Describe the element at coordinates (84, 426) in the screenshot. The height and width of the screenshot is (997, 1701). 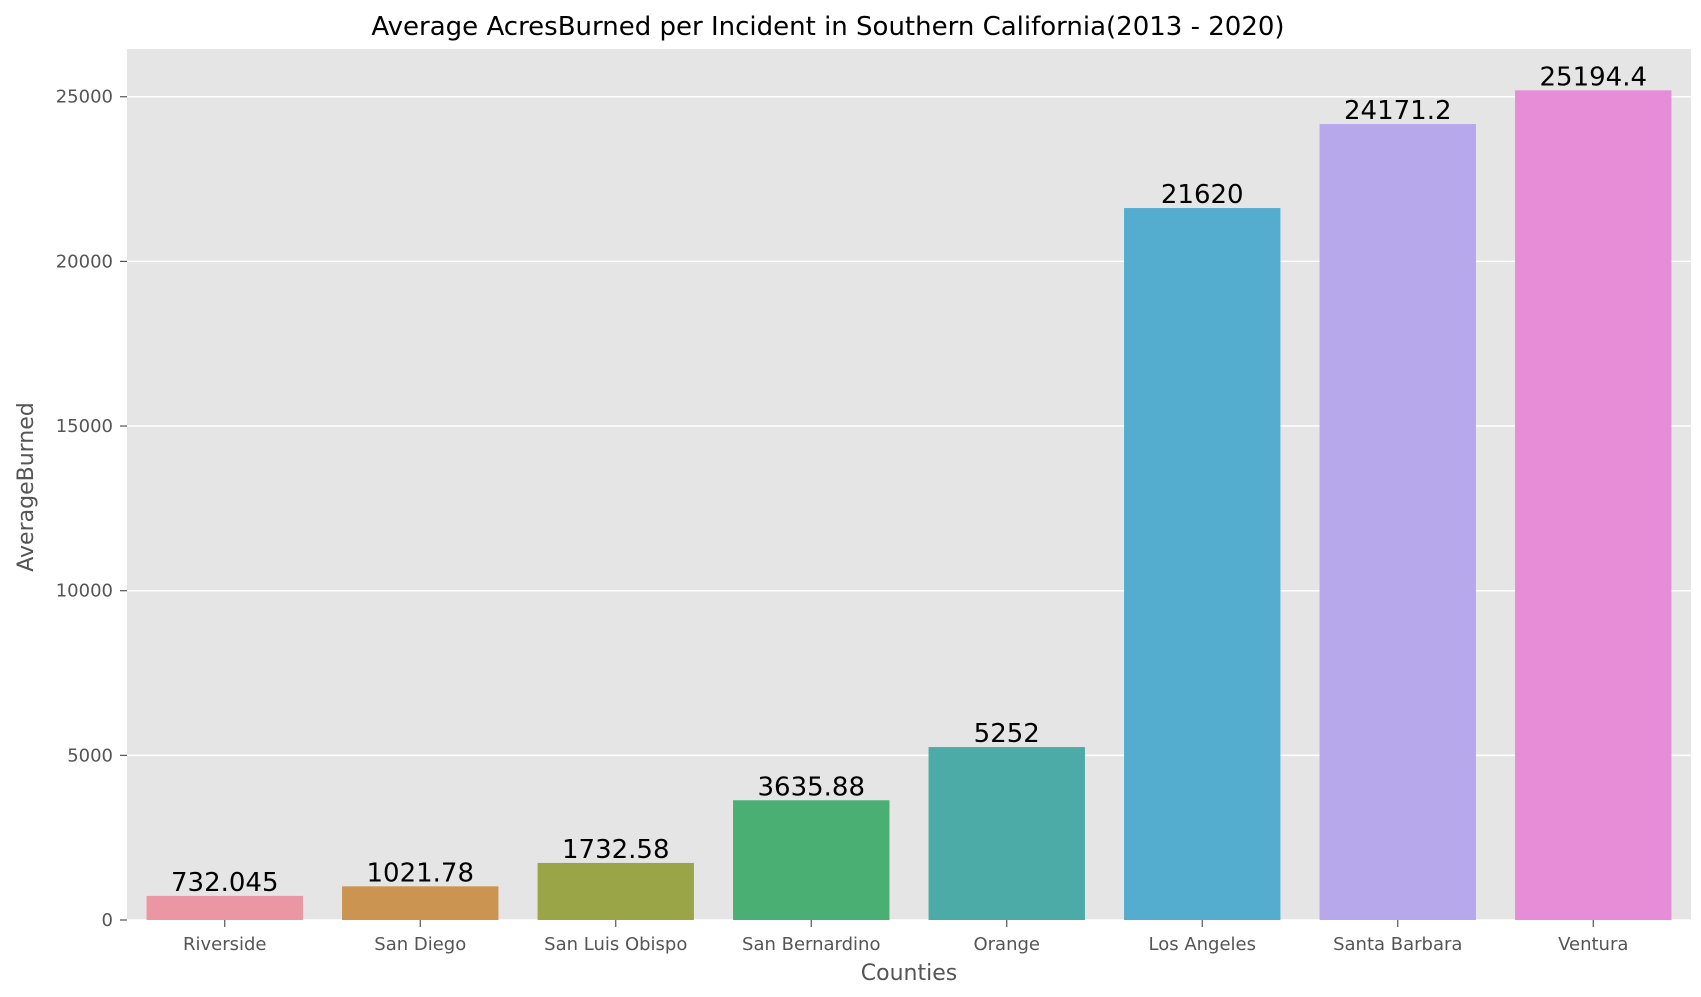
I see `y-tick-label: 15000` at that location.